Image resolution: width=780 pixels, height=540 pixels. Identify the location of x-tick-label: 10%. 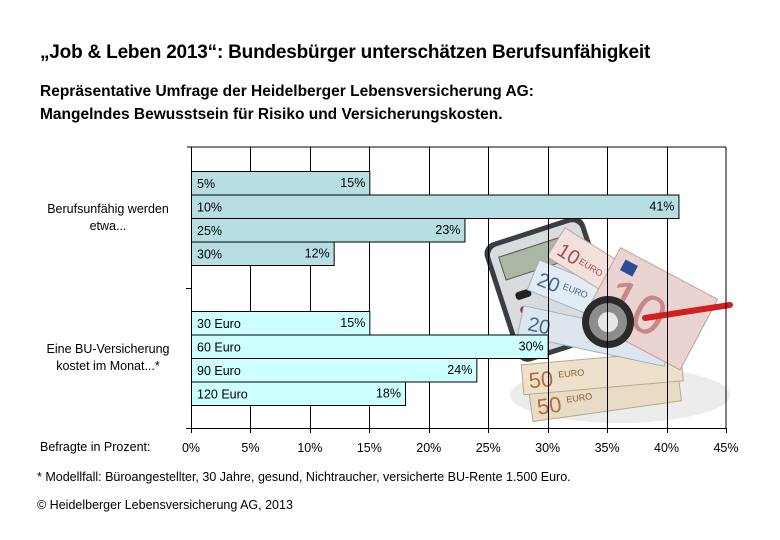
(309, 448).